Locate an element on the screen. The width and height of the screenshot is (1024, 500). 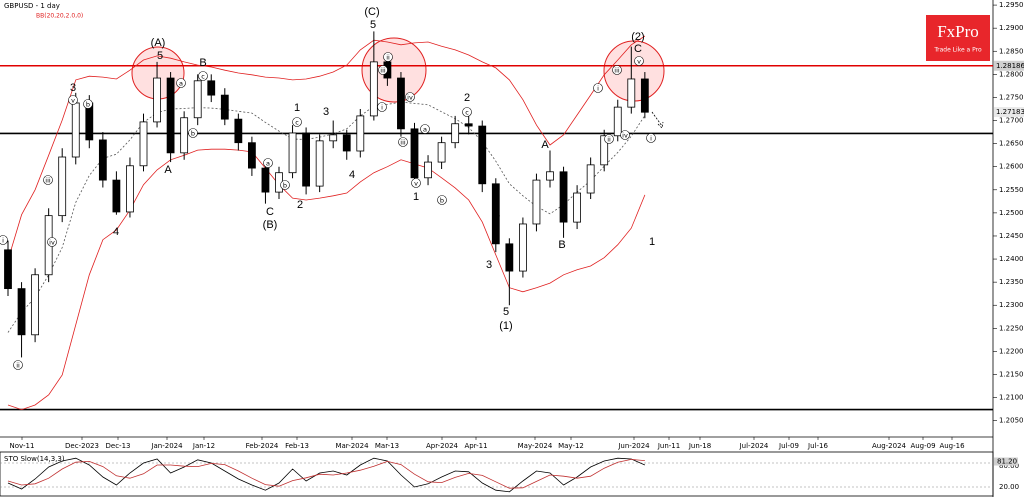
y-tick-label: 1.28500 is located at coordinates (1011, 51).